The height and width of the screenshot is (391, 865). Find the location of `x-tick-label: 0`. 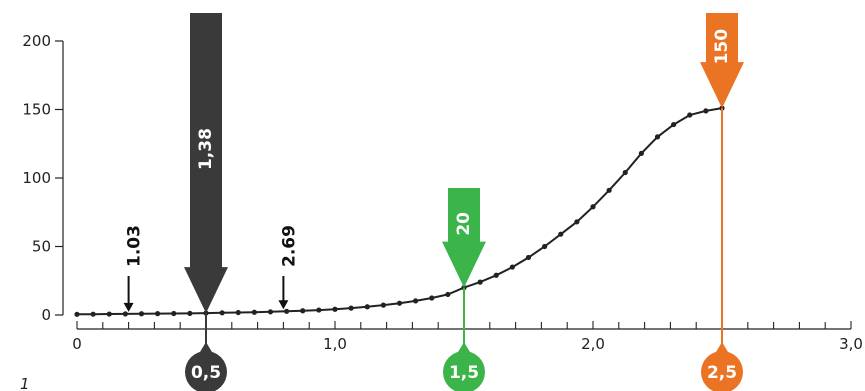

x-tick-label: 0 is located at coordinates (77, 344).